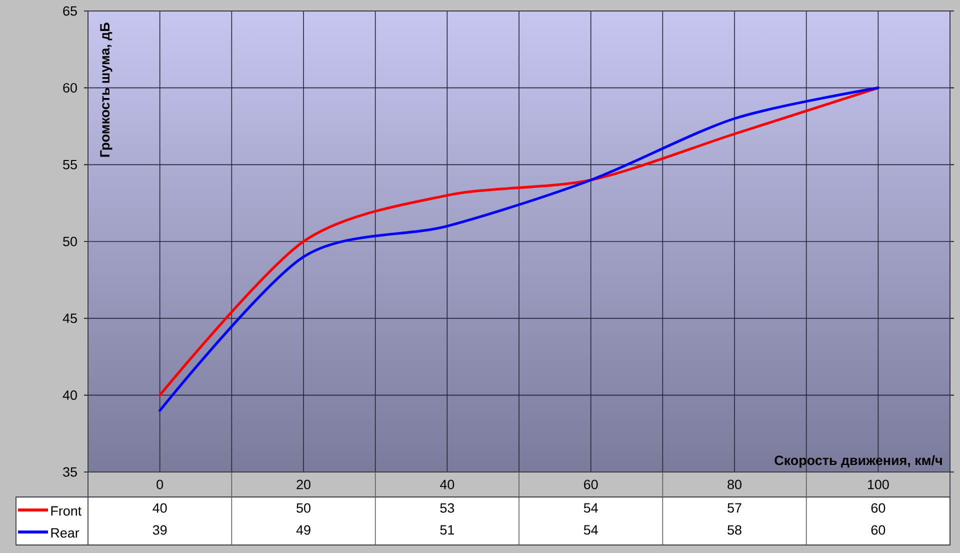 The image size is (960, 553). What do you see at coordinates (69, 395) in the screenshot?
I see `y-tick-label: 40` at bounding box center [69, 395].